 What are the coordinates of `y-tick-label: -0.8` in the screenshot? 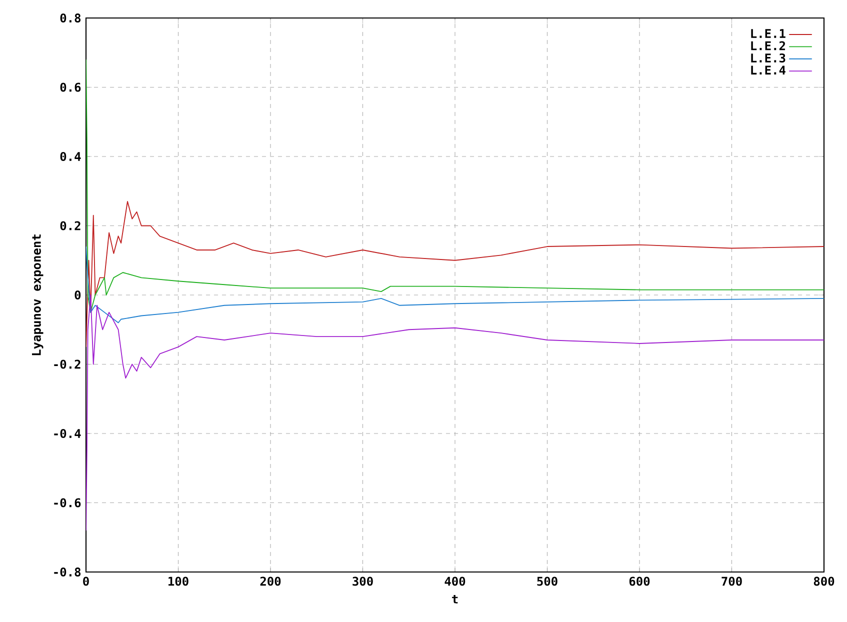 It's located at (67, 572).